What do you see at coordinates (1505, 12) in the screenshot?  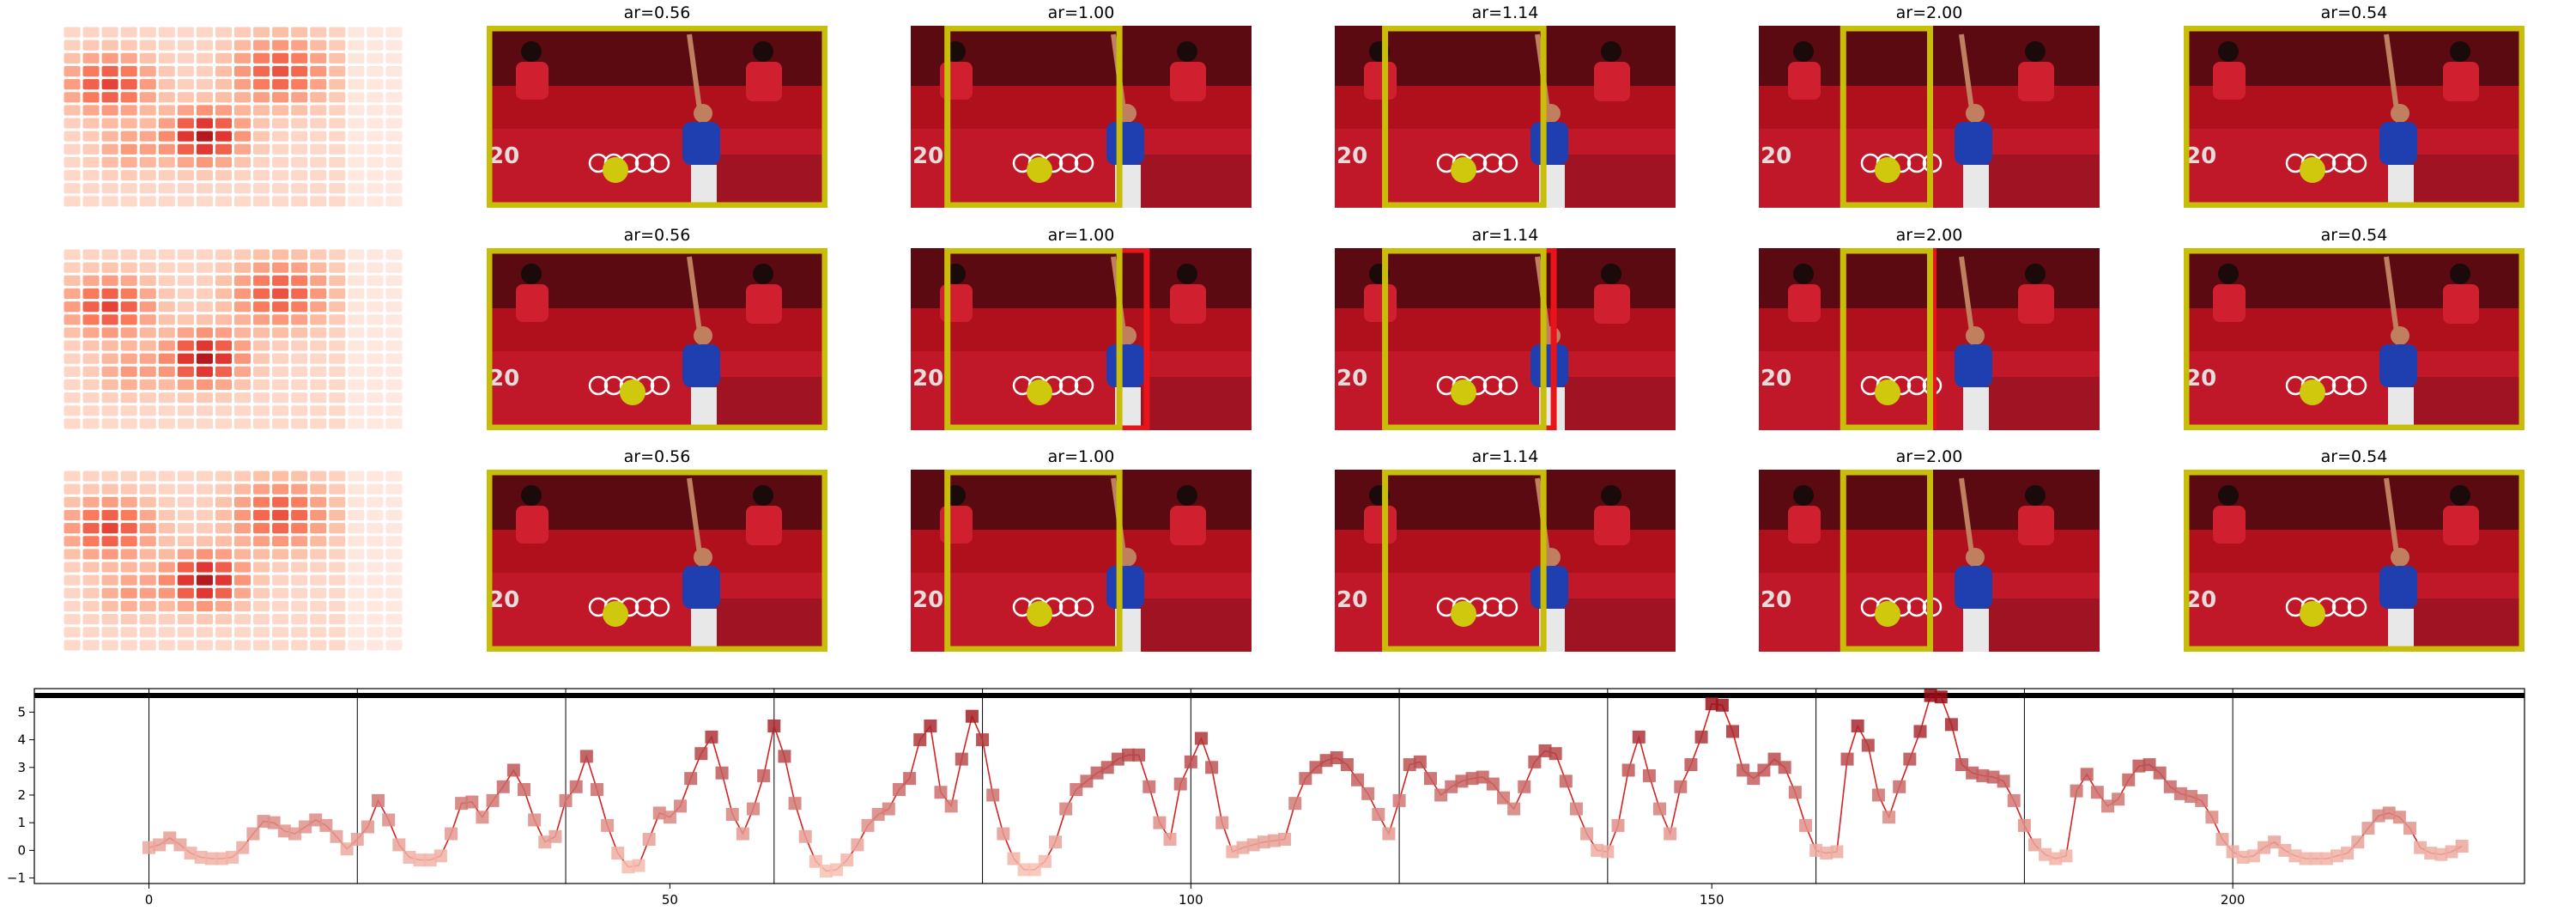 I see `panel-title: ar=1.14` at bounding box center [1505, 12].